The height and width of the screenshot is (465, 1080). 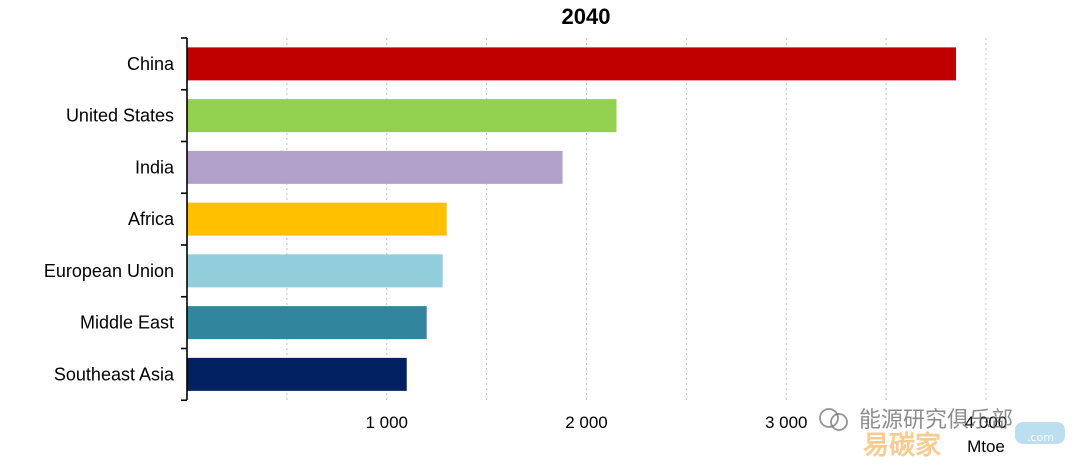 What do you see at coordinates (986, 446) in the screenshot?
I see `unit-label: Mtoe` at bounding box center [986, 446].